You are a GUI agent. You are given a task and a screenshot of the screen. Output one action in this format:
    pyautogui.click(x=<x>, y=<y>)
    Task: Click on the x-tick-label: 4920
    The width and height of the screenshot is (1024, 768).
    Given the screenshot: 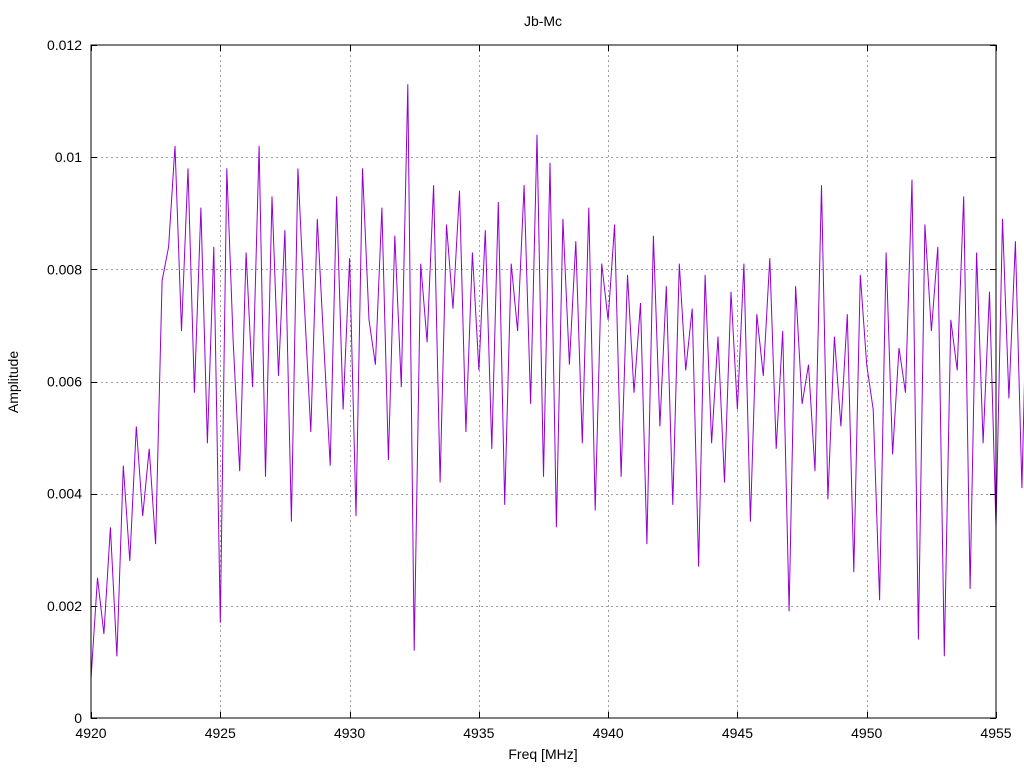 What is the action you would take?
    pyautogui.click(x=90, y=733)
    